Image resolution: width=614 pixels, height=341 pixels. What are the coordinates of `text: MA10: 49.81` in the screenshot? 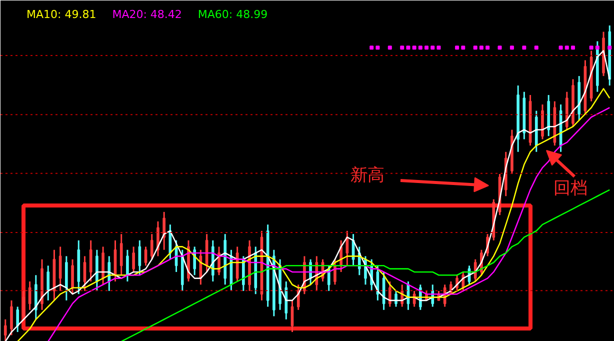 It's located at (61, 14).